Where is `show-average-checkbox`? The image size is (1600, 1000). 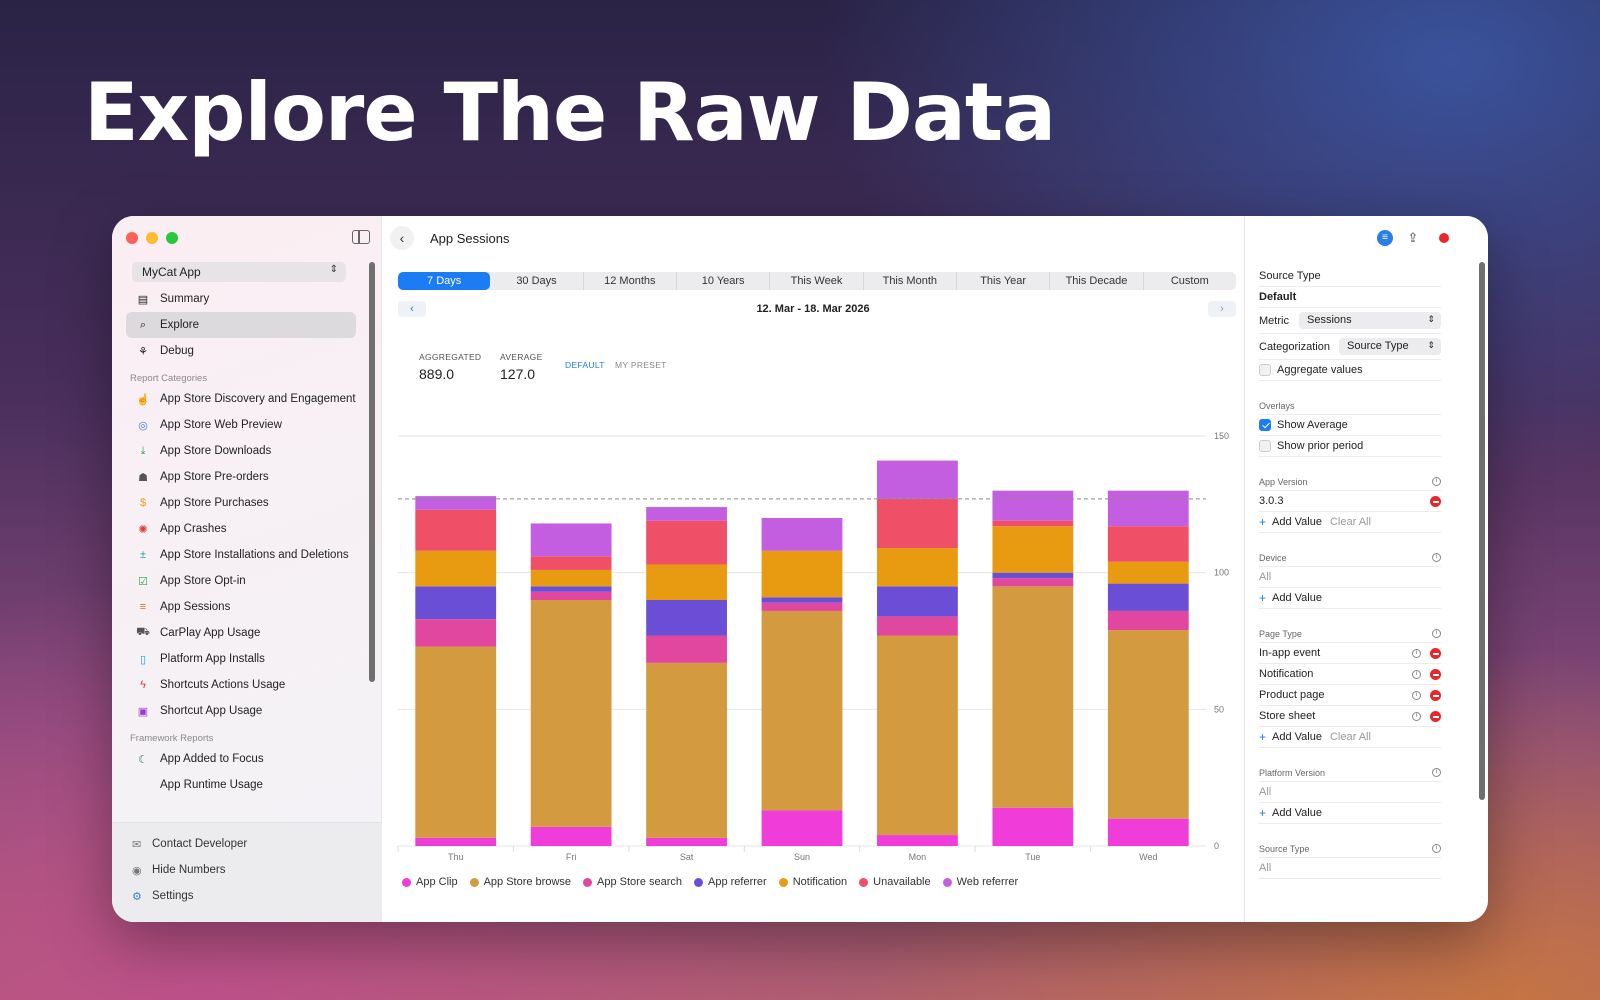
show-average-checkbox is located at coordinates (1265, 425).